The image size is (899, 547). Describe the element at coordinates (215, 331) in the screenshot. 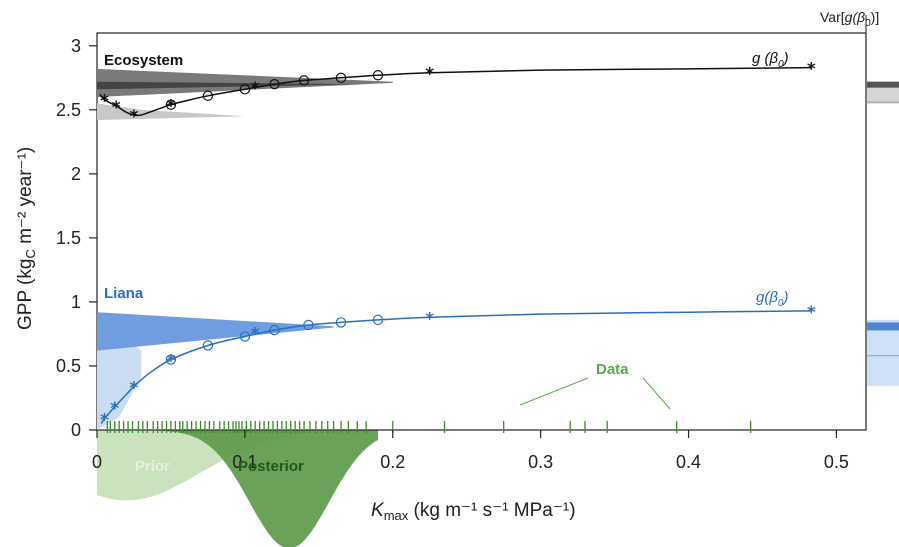

I see `liana-posterior-band` at that location.